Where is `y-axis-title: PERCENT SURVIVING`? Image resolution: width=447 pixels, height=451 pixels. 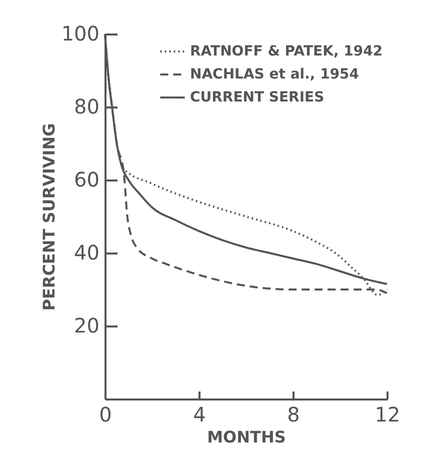 y-axis-title: PERCENT SURVIVING is located at coordinates (48, 217).